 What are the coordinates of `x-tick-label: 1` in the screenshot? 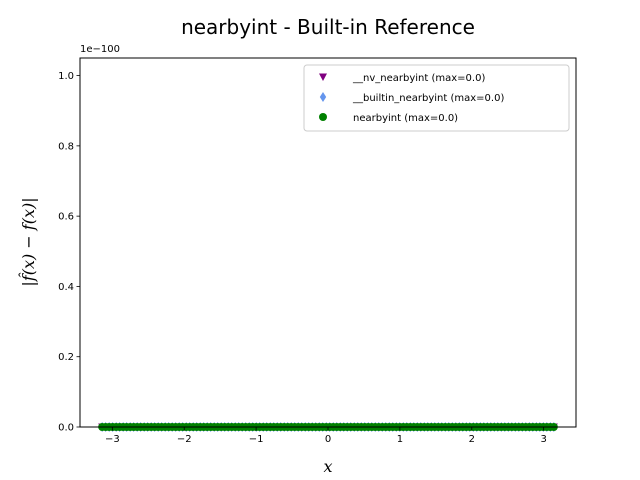 It's located at (400, 439).